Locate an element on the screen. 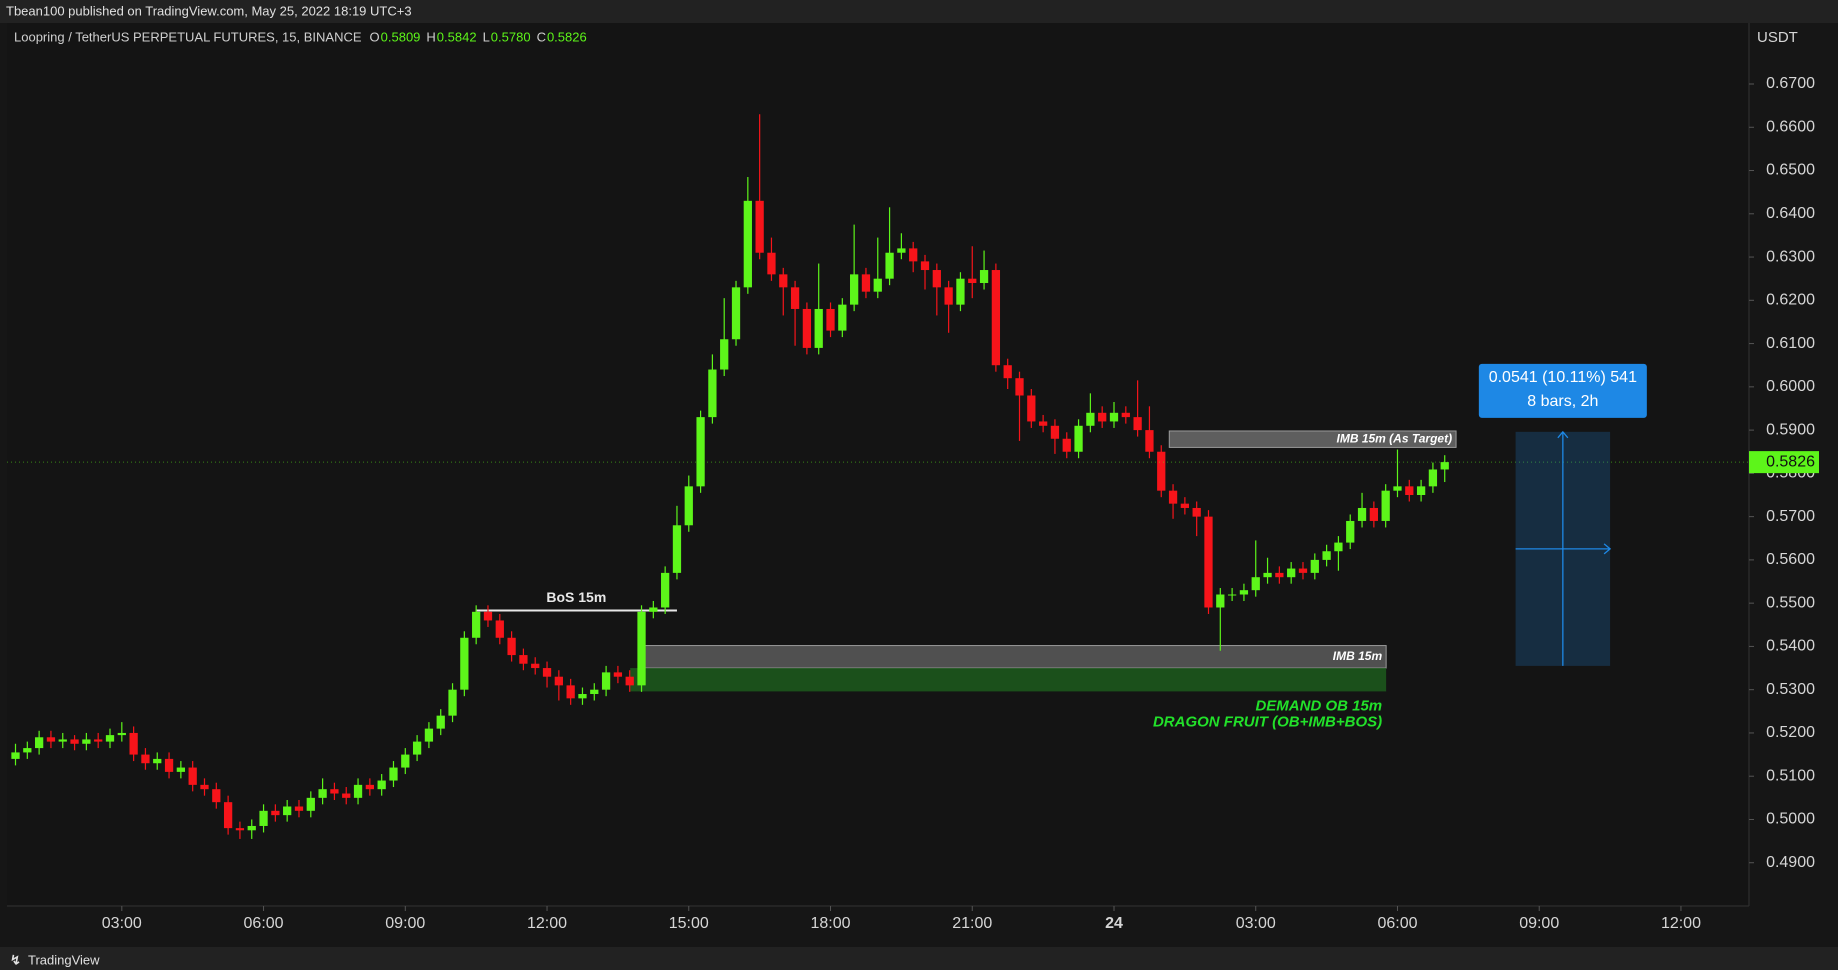 This screenshot has height=970, width=1838. zone-label: IMB 15m (As Target) is located at coordinates (1394, 438).